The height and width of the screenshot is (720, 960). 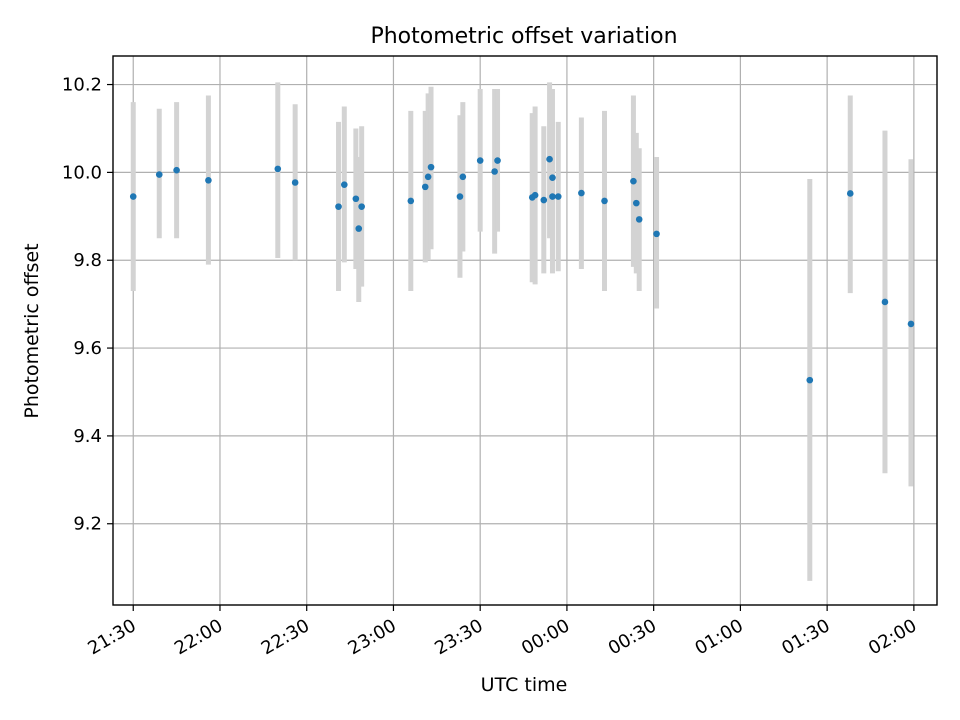 I want to click on y-tick-label: 9.8, so click(x=87, y=260).